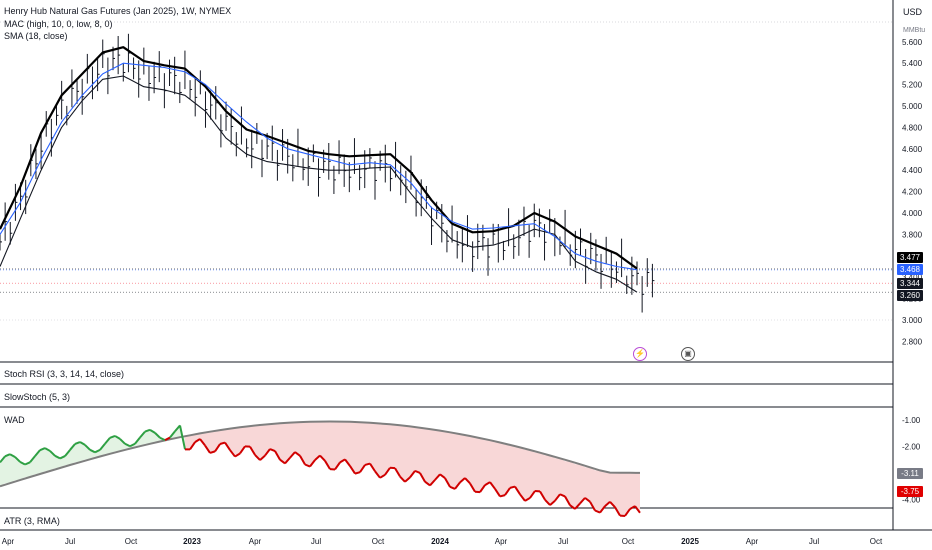 This screenshot has height=550, width=932. Describe the element at coordinates (688, 354) in the screenshot. I see `calendar-event-icon: ▣` at that location.